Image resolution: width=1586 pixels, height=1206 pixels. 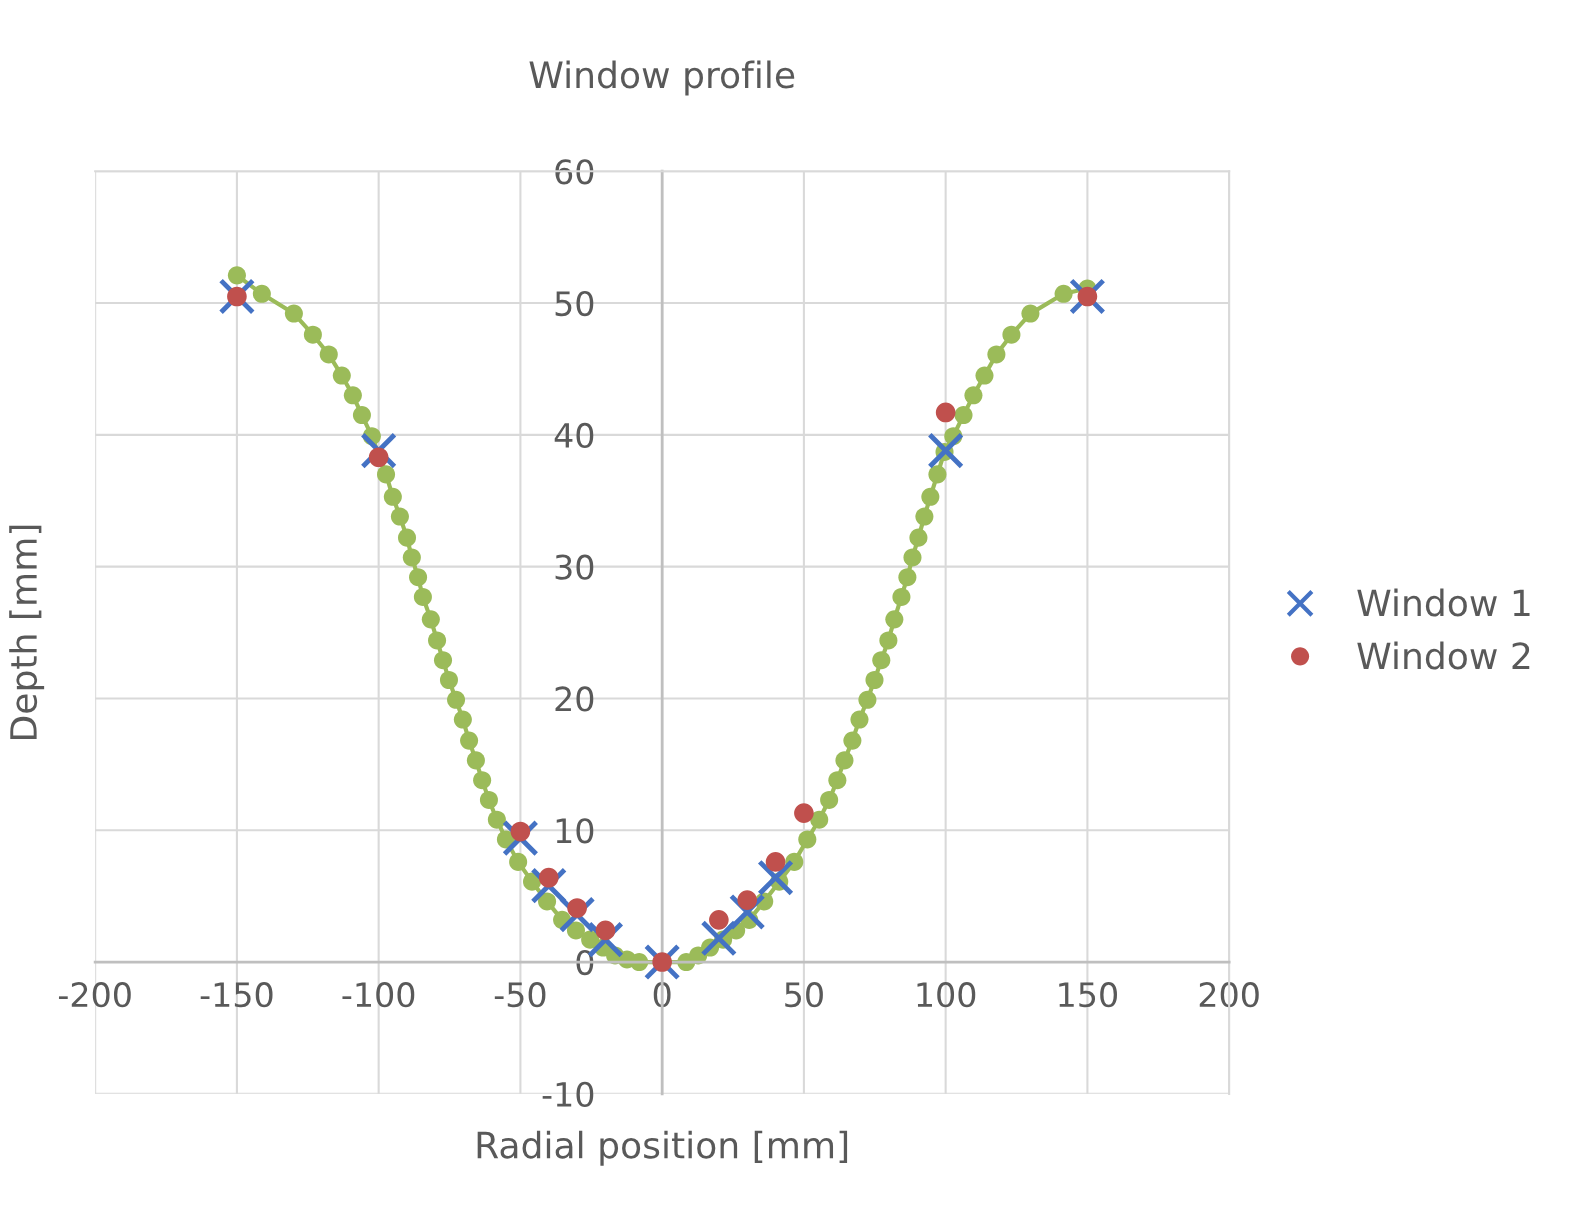 What do you see at coordinates (946, 995) in the screenshot?
I see `x-tick-label: 100` at bounding box center [946, 995].